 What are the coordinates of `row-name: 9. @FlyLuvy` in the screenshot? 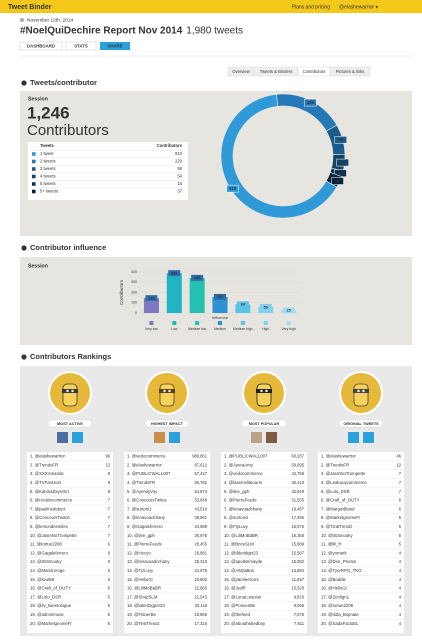 It's located at (236, 526).